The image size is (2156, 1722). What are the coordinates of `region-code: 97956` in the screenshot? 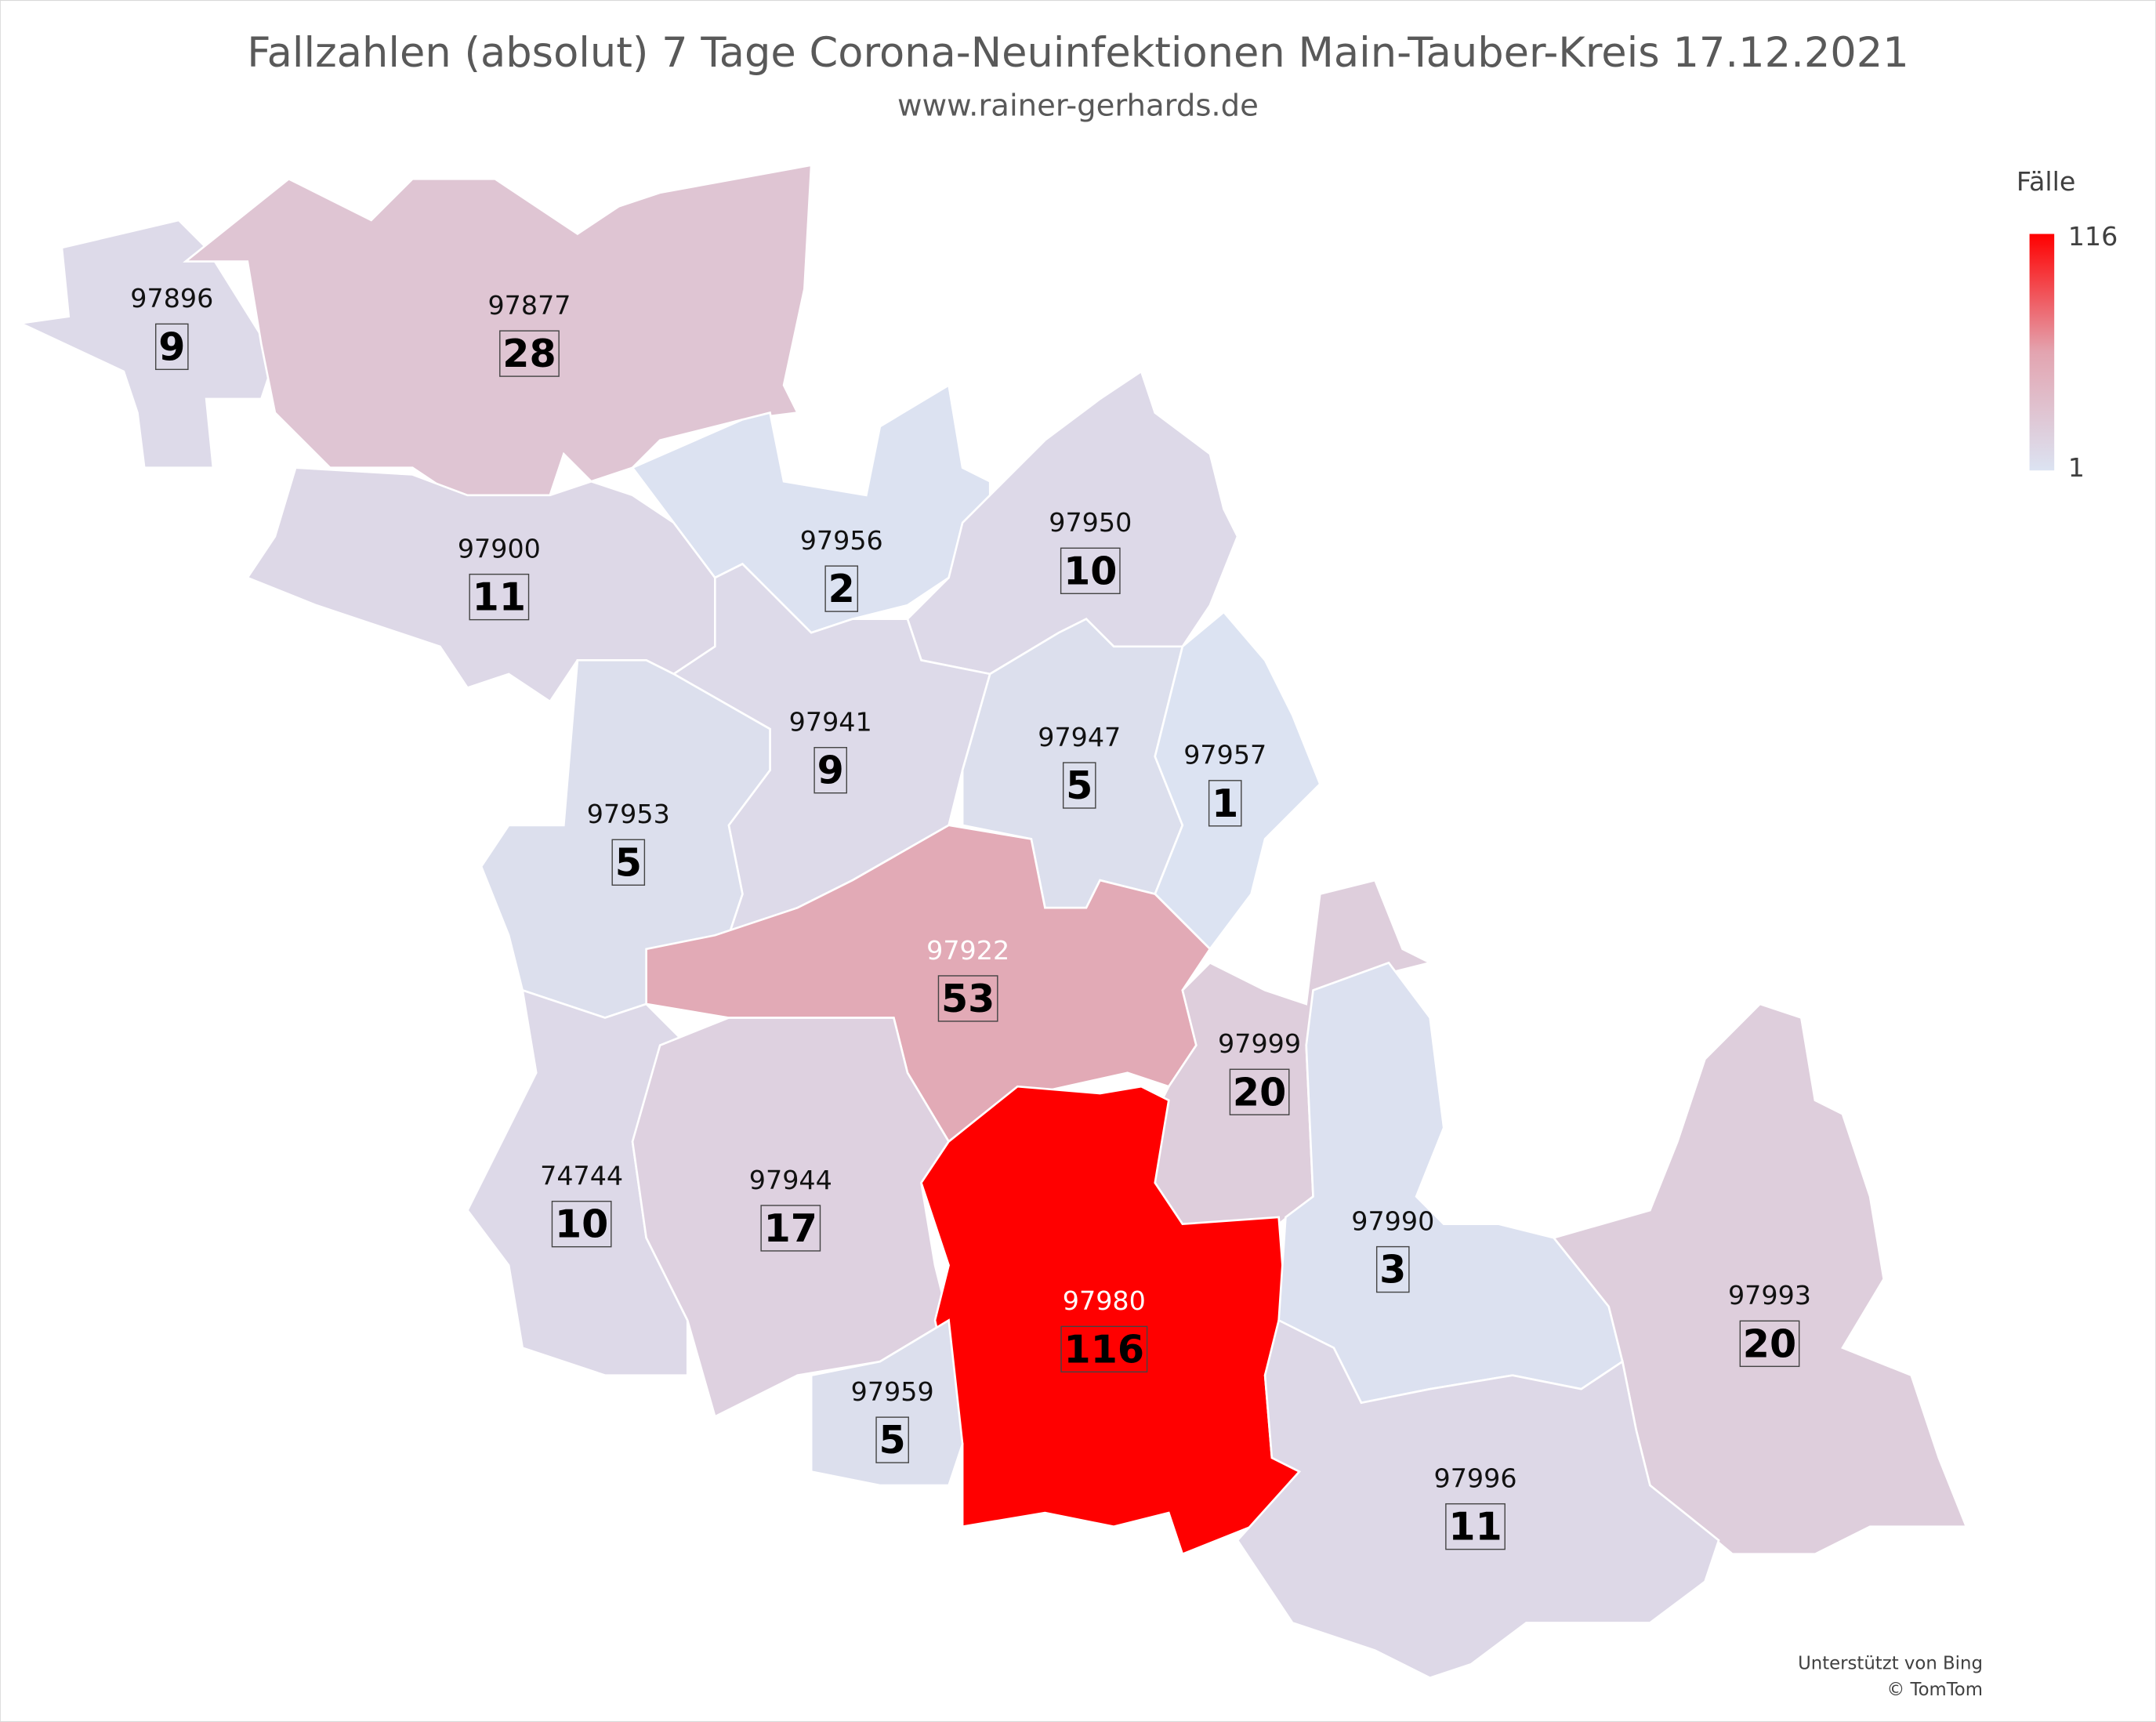 It's located at (841, 540).